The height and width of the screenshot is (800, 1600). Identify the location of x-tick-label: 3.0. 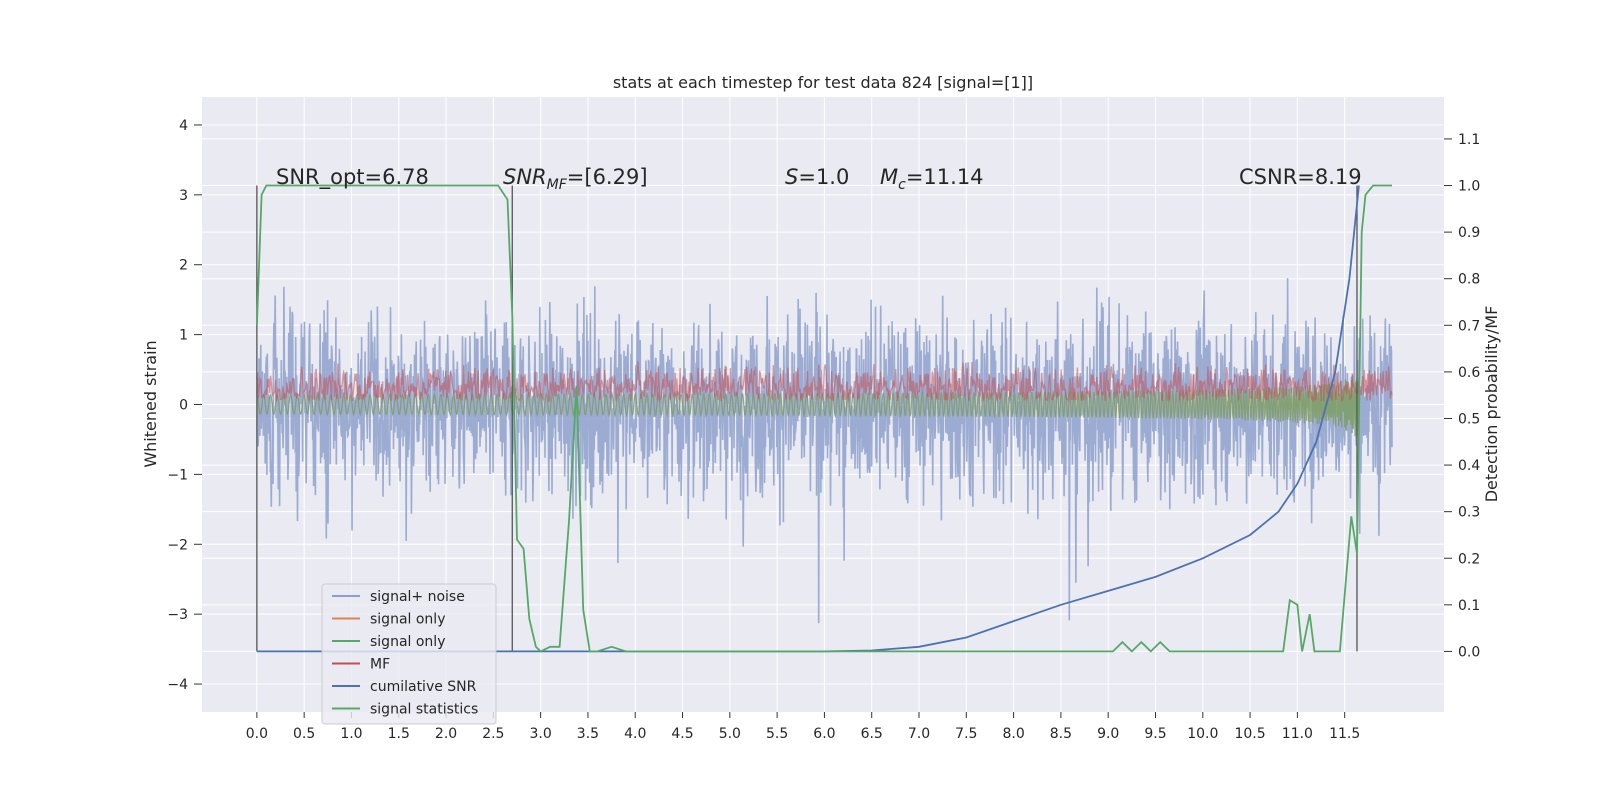
(541, 734).